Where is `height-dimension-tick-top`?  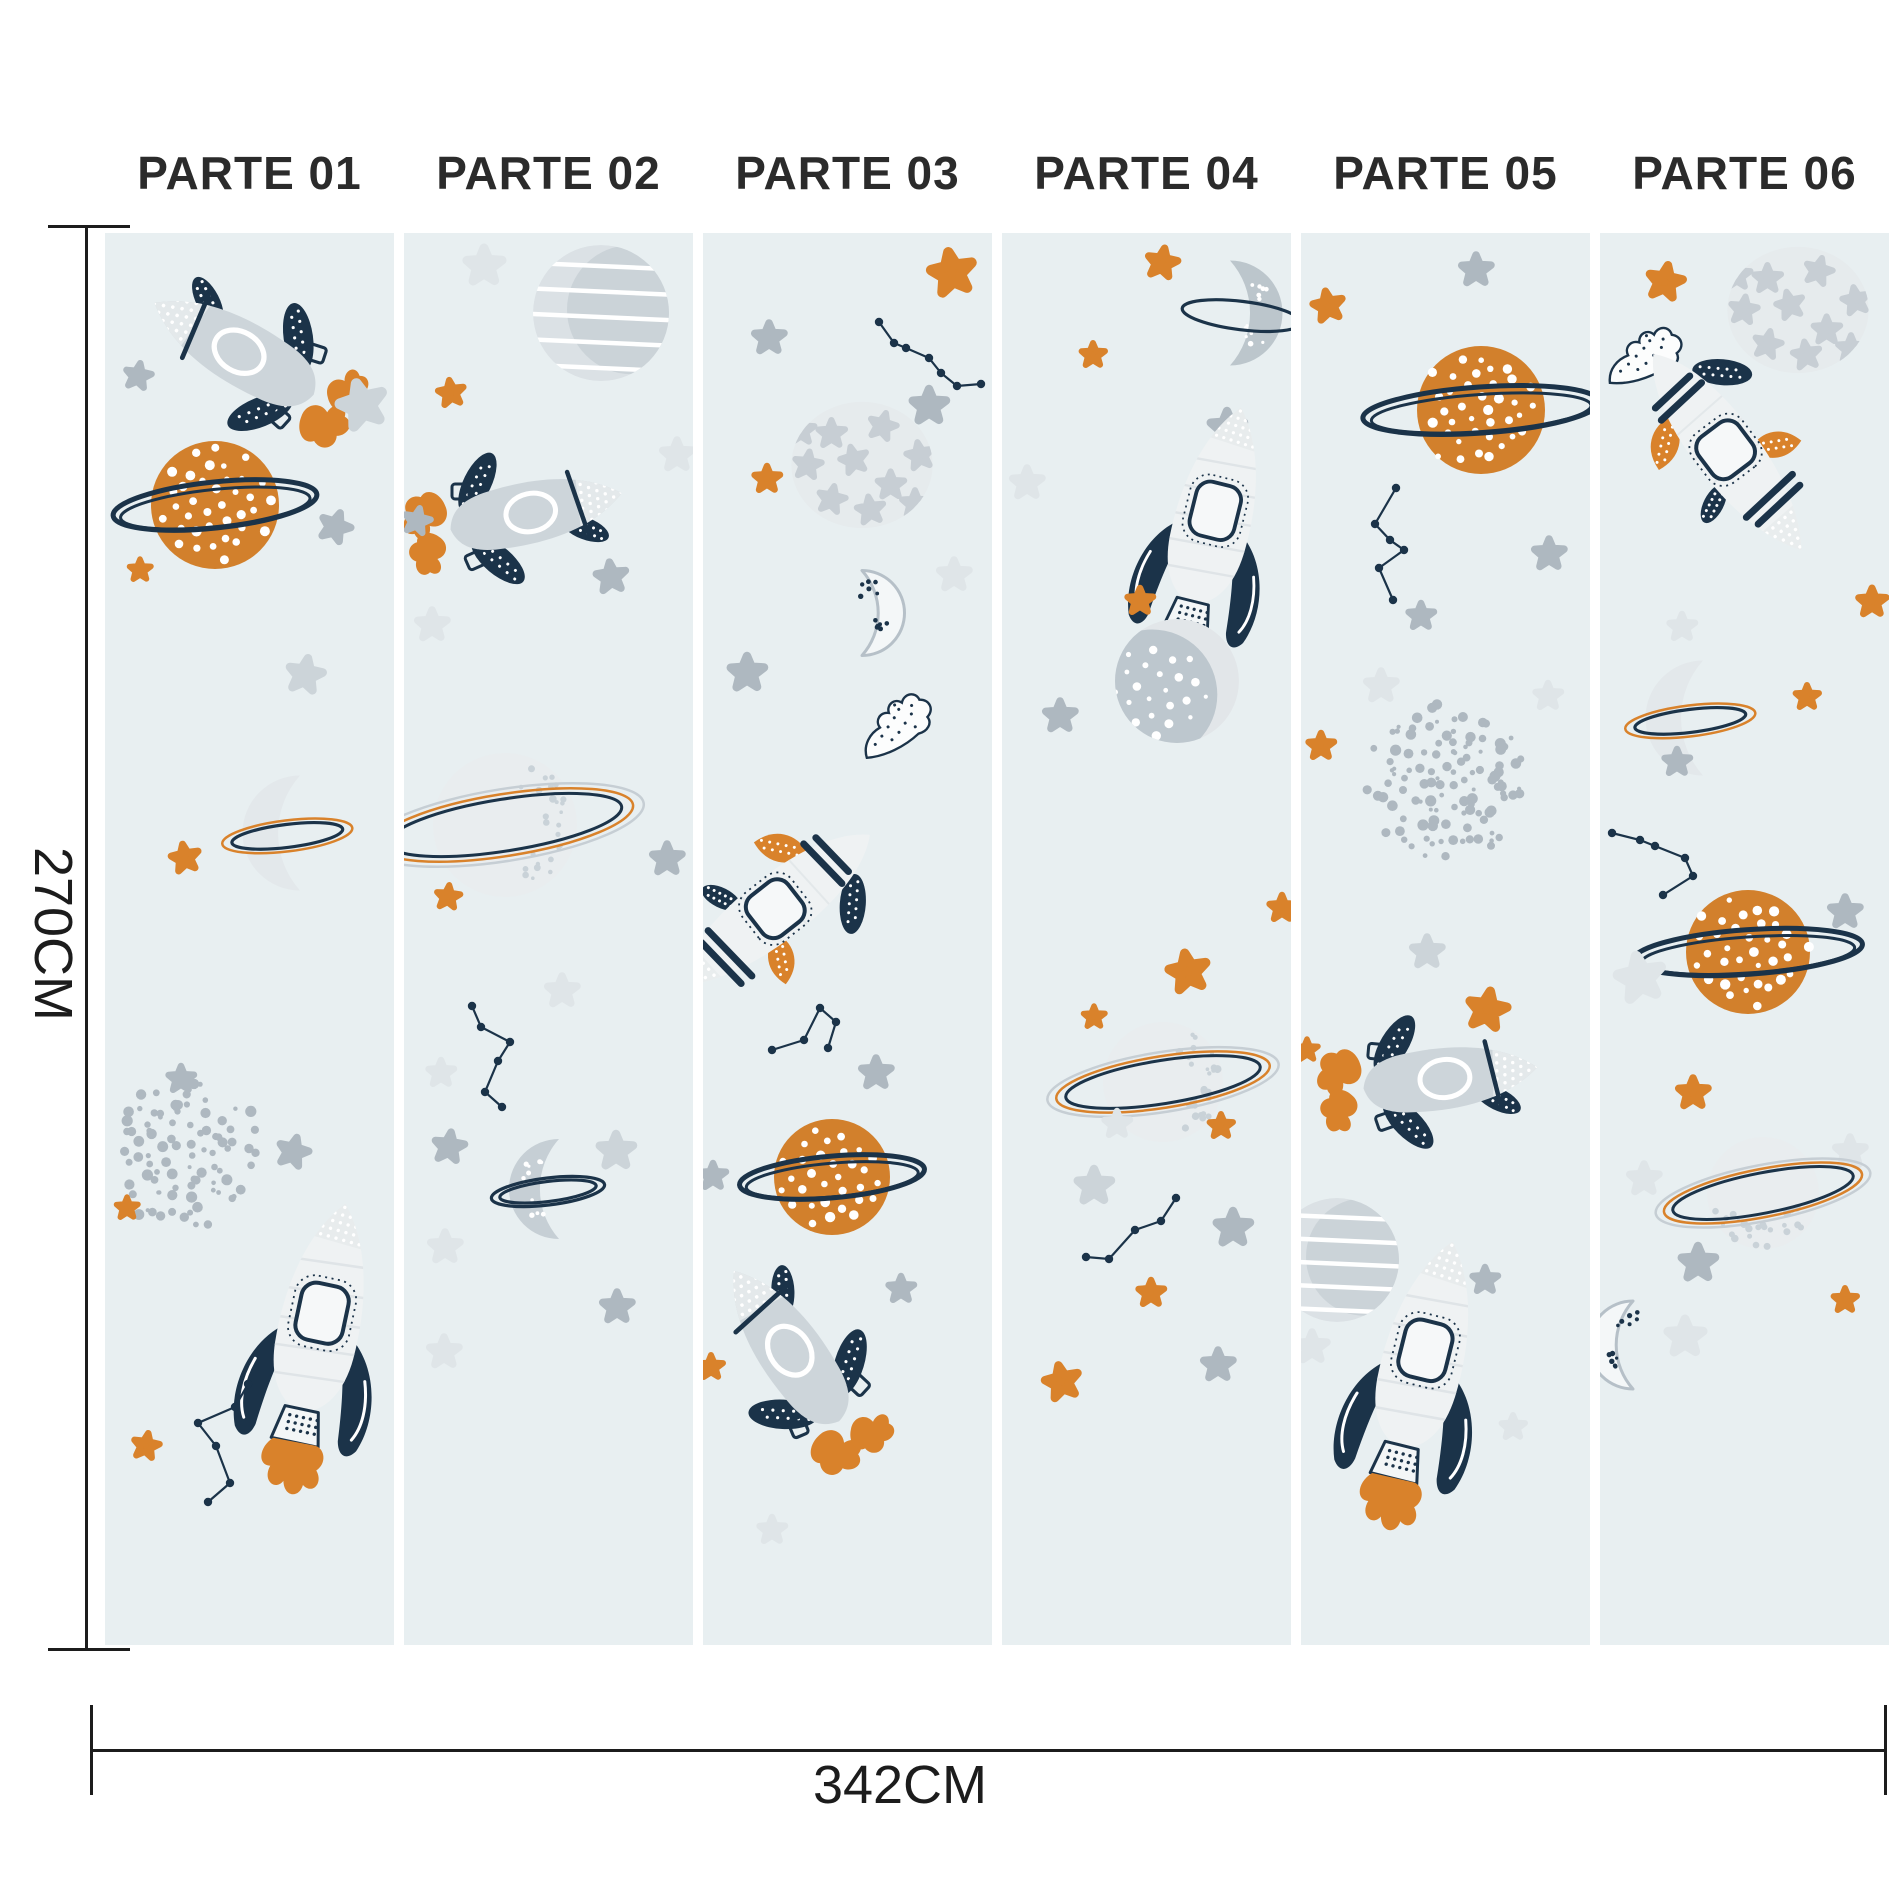 height-dimension-tick-top is located at coordinates (89, 226).